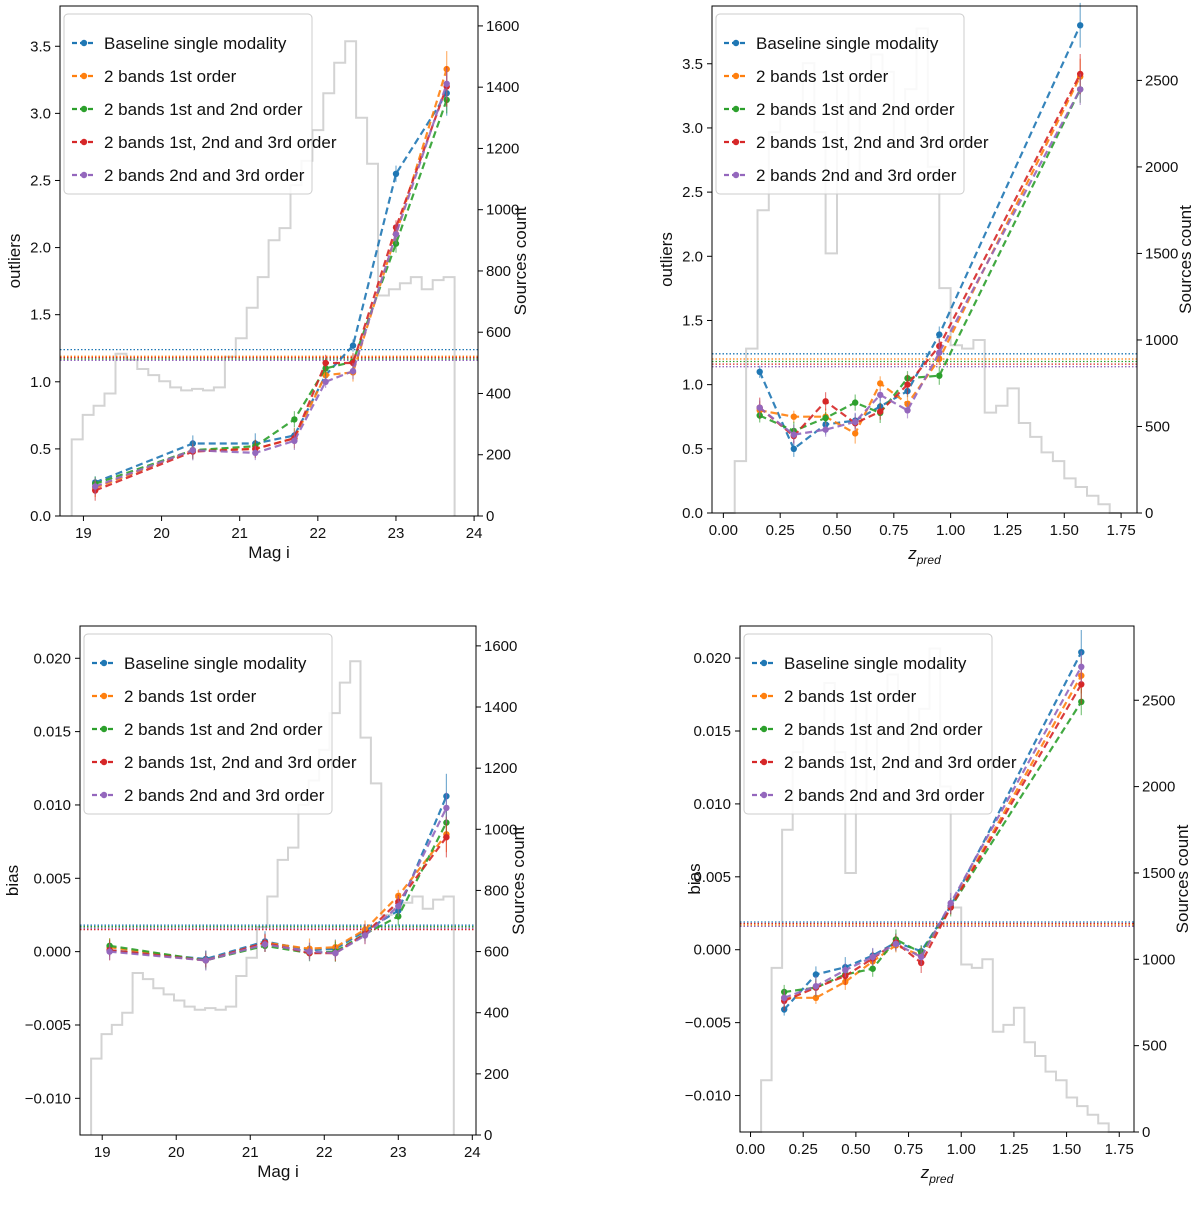 The image size is (1200, 1205). Describe the element at coordinates (496, 1013) in the screenshot. I see `y2-tick-label: 400` at that location.